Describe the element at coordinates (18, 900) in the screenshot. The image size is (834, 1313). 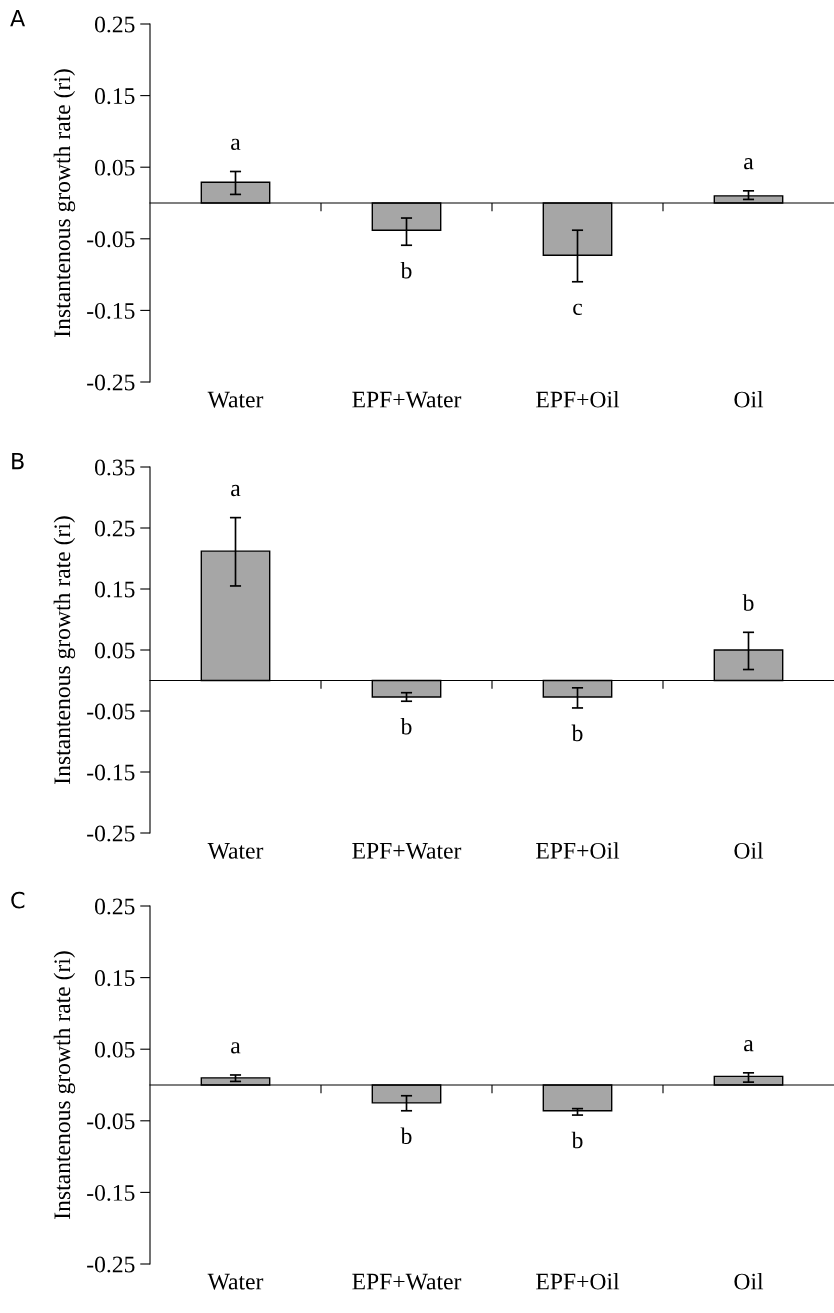
I see `chart-title: C` at that location.